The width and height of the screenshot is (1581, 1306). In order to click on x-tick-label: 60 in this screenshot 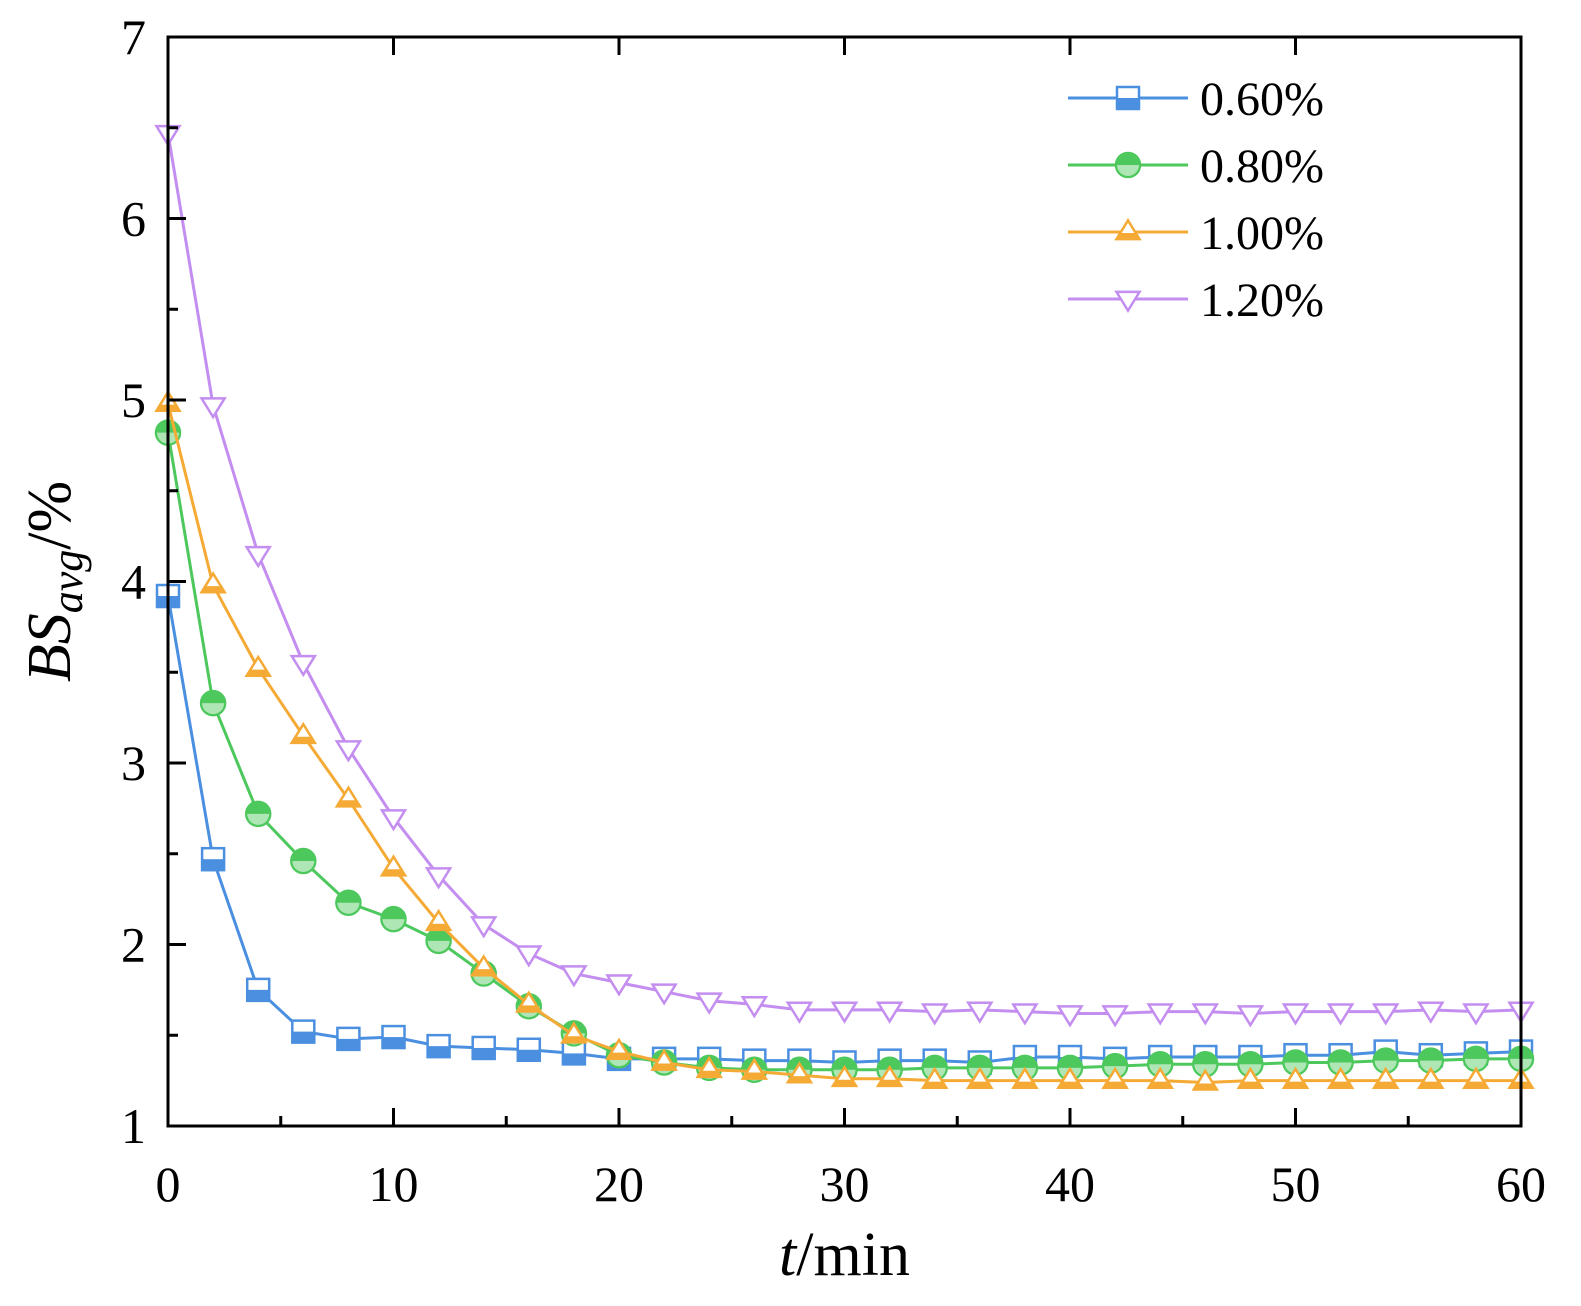, I will do `click(1521, 1184)`.